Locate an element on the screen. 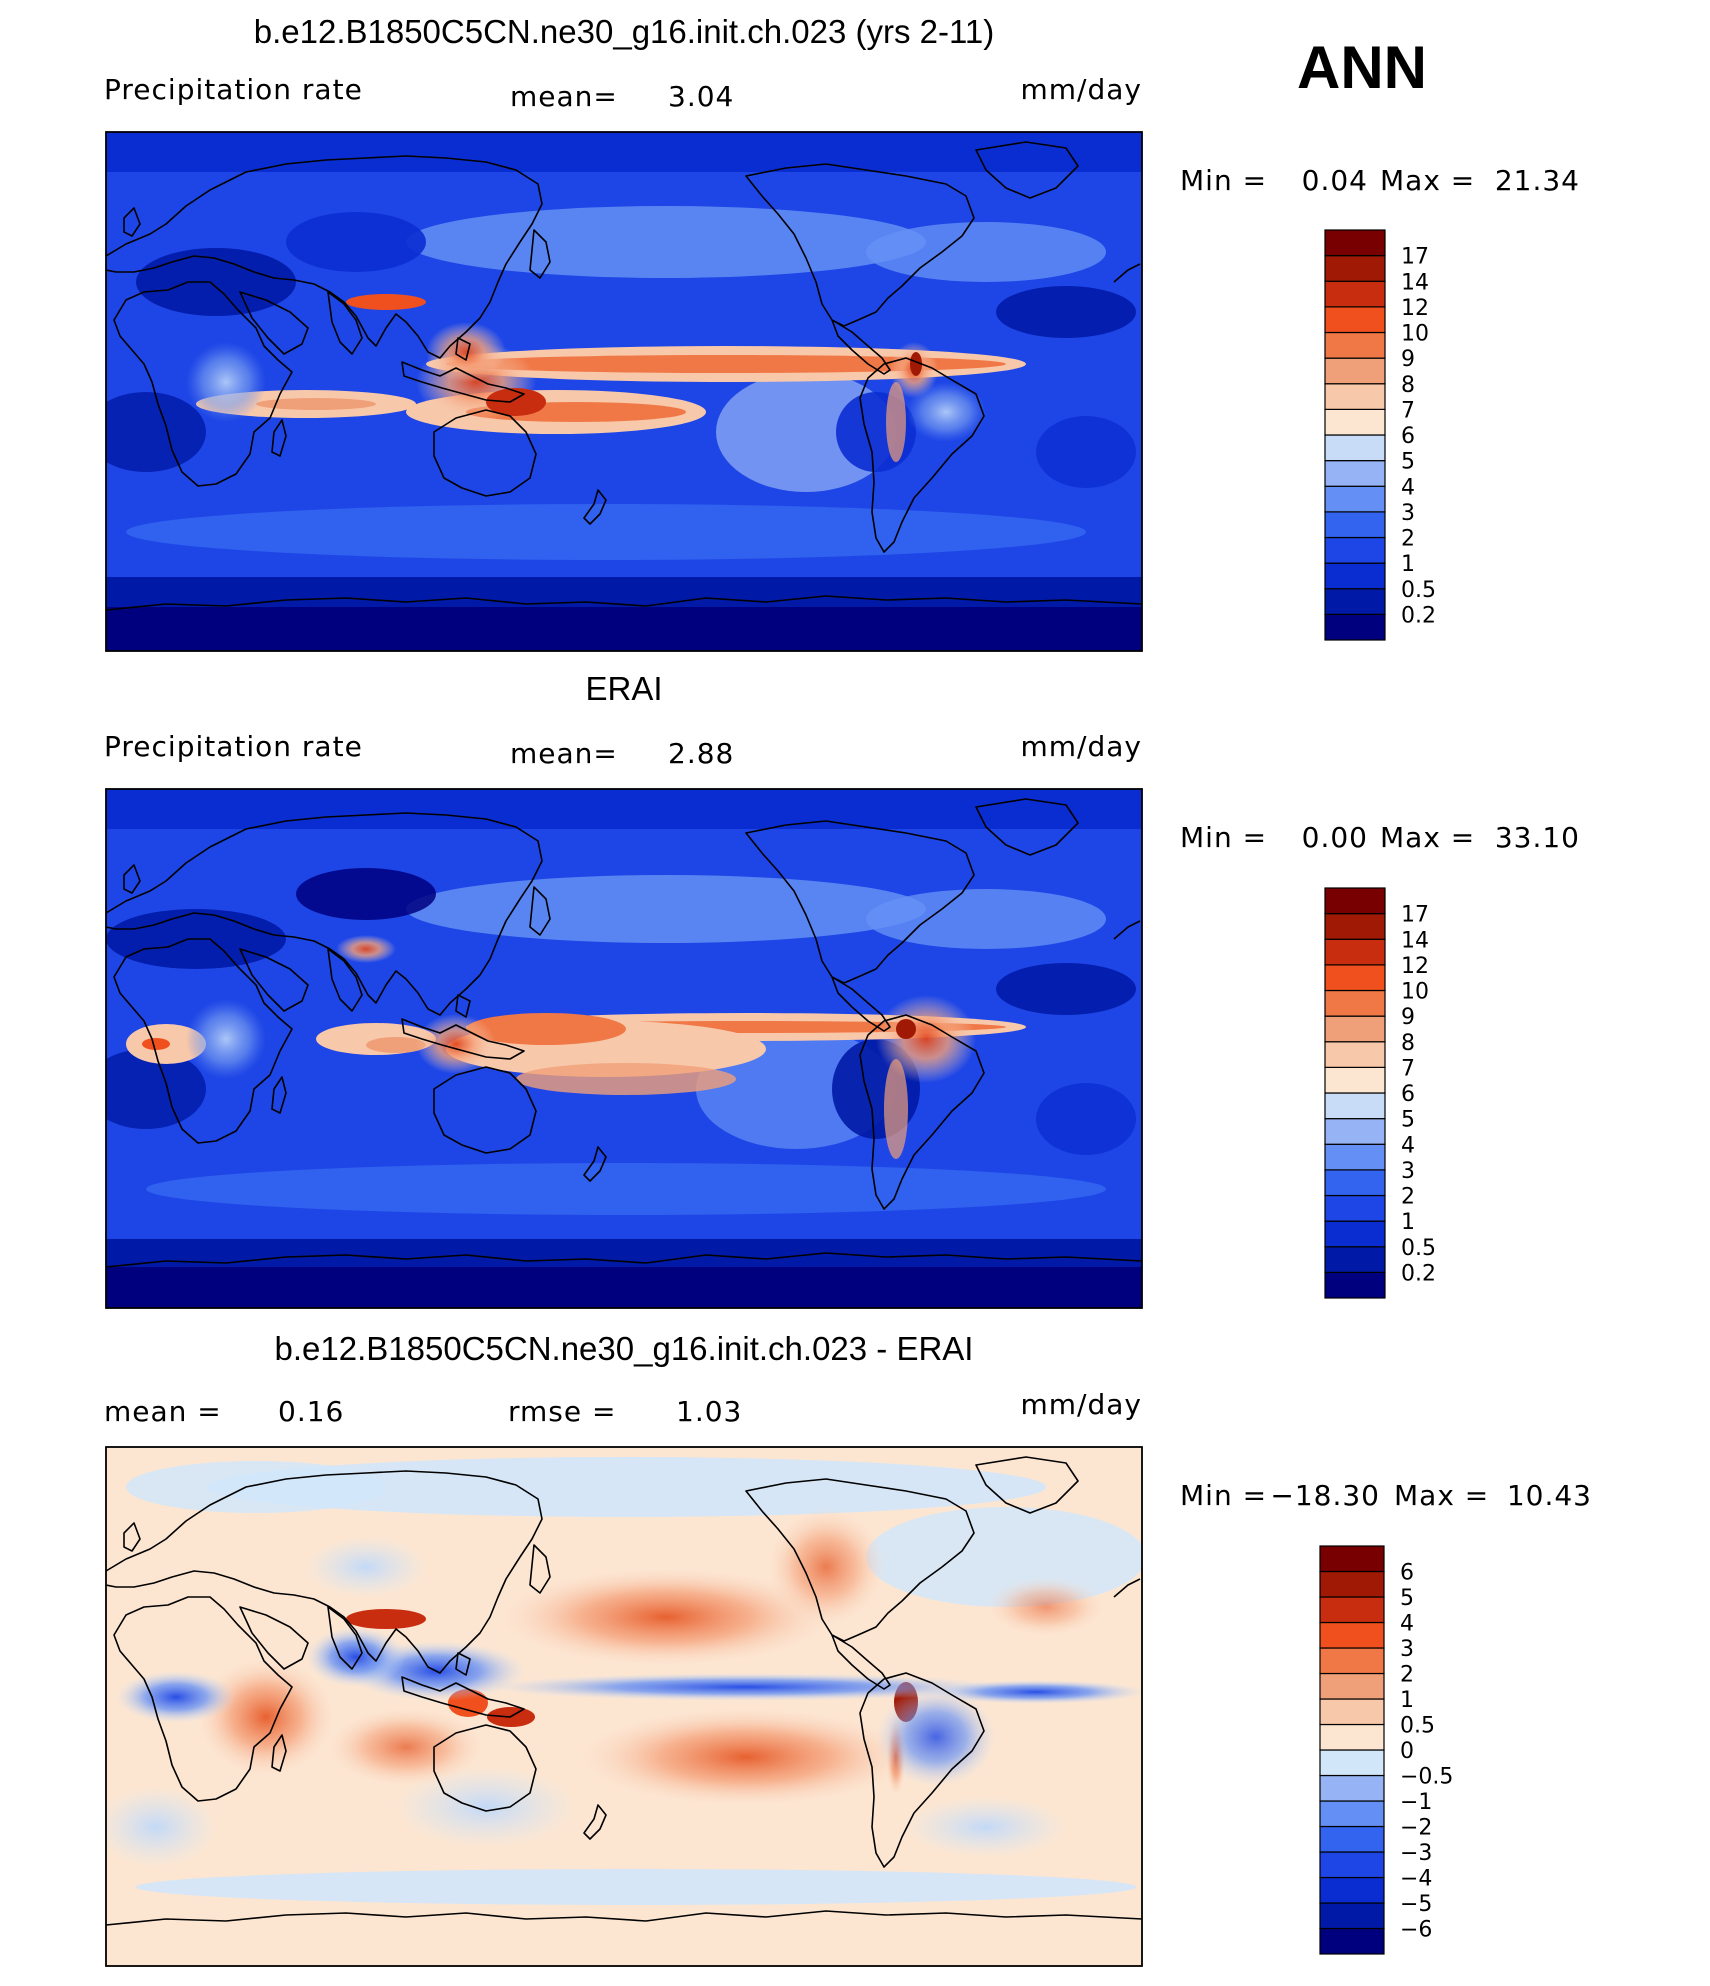  colorbar-tick-label: 0 is located at coordinates (1407, 1751).